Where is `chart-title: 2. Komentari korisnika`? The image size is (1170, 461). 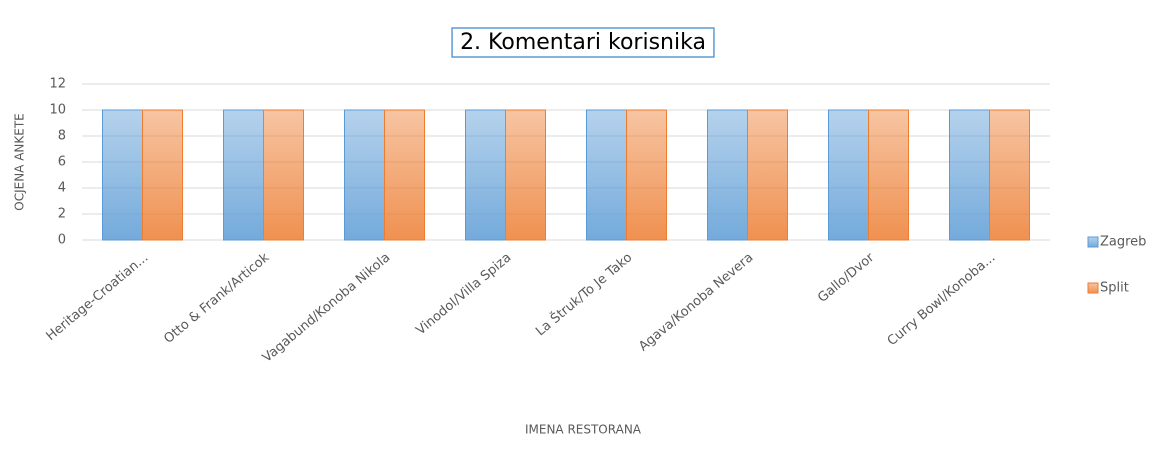 chart-title: 2. Komentari korisnika is located at coordinates (583, 42).